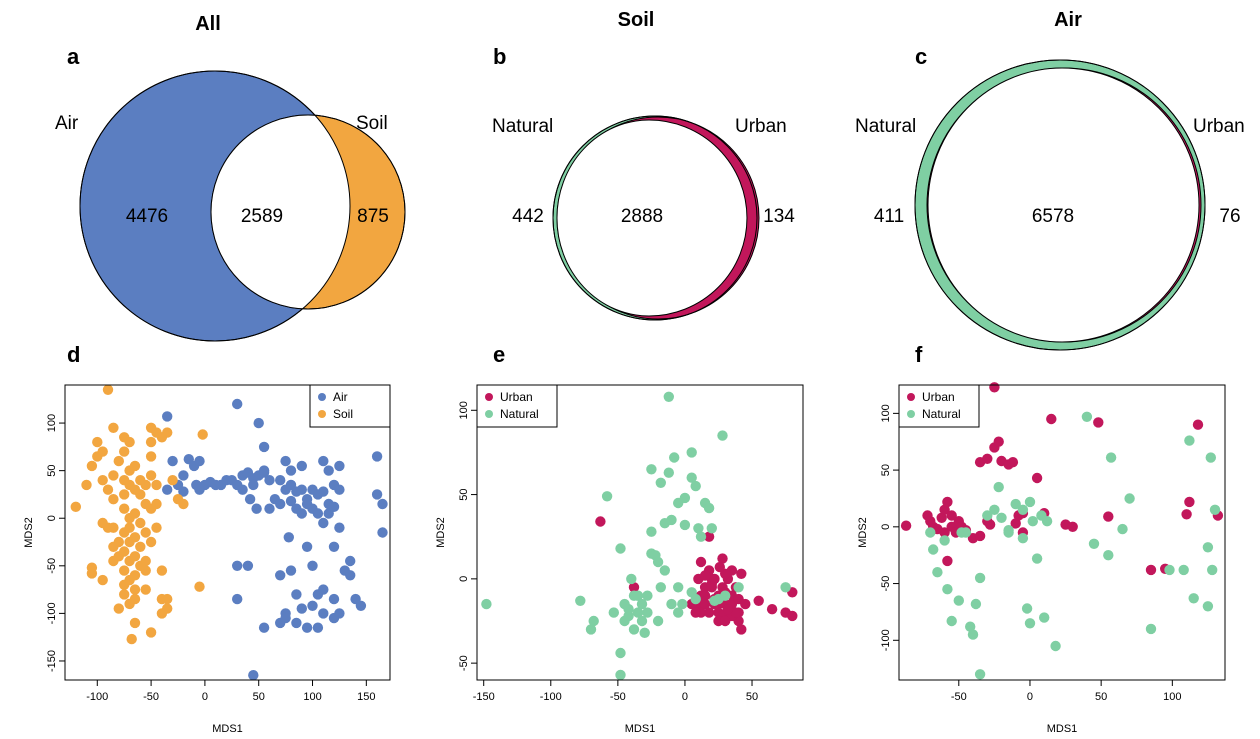 This screenshot has height=739, width=1260. What do you see at coordinates (208, 24) in the screenshot?
I see `panel-title-a: All` at bounding box center [208, 24].